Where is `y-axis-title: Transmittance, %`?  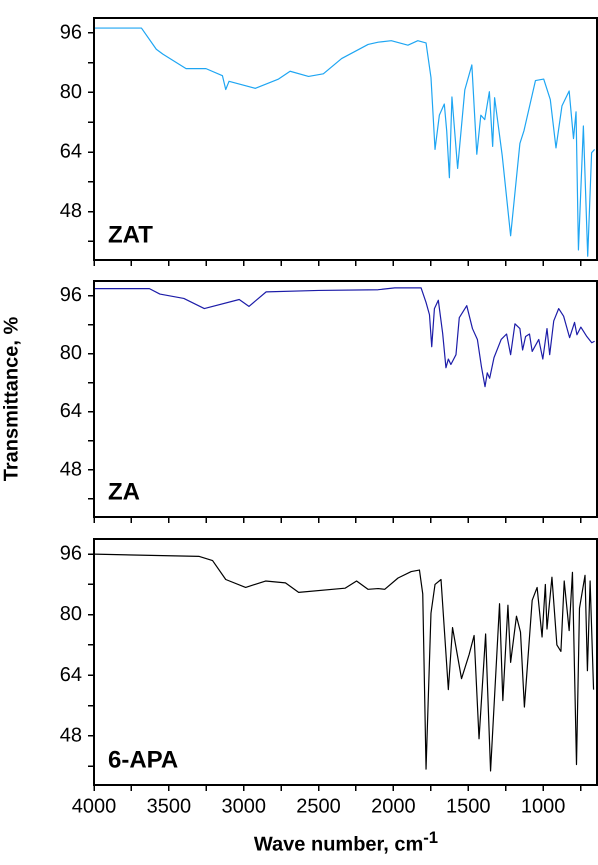
y-axis-title: Transmittance, % is located at coordinates (11, 399).